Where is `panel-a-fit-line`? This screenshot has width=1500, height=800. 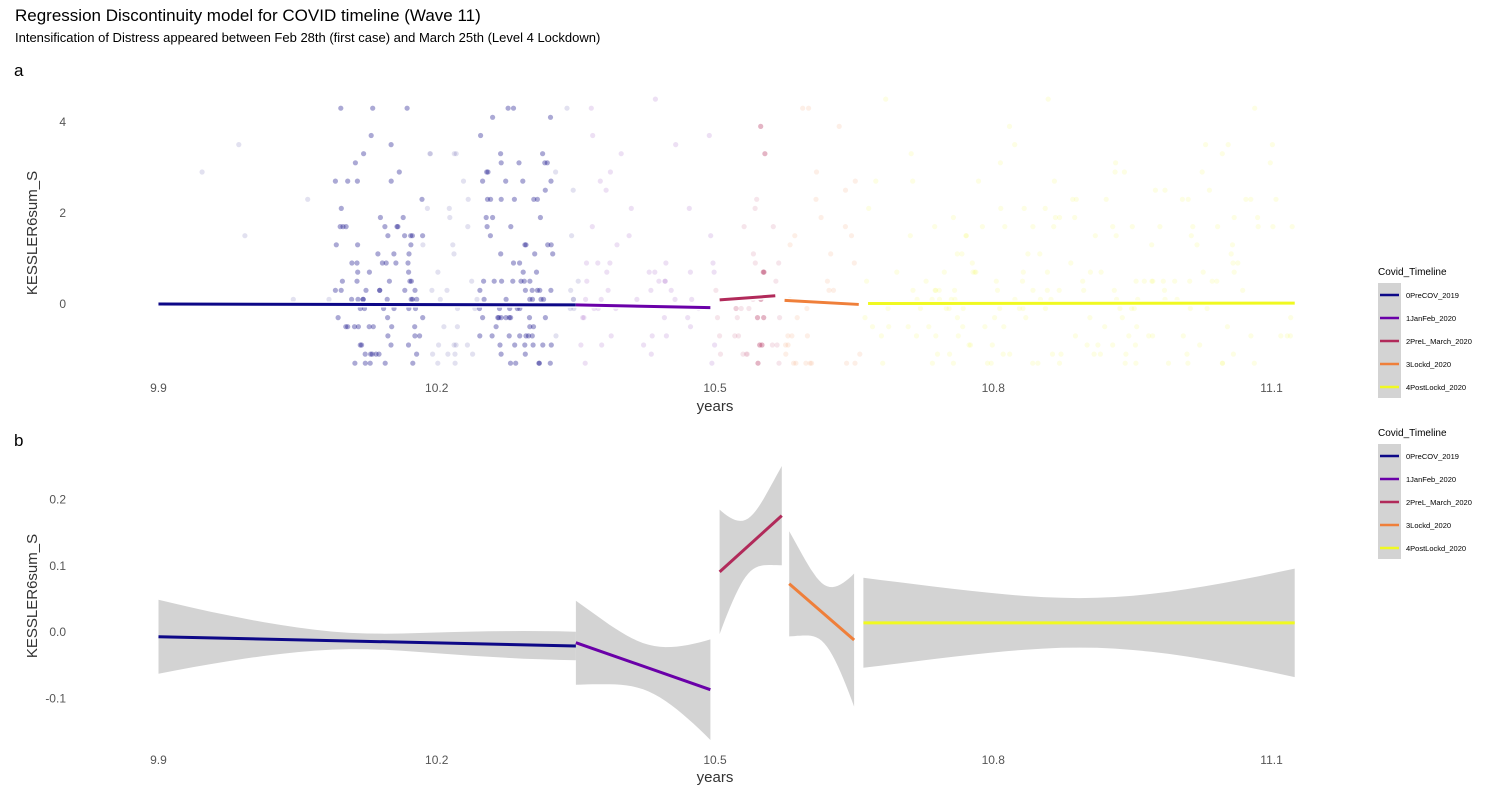 panel-a-fit-line is located at coordinates (747, 298).